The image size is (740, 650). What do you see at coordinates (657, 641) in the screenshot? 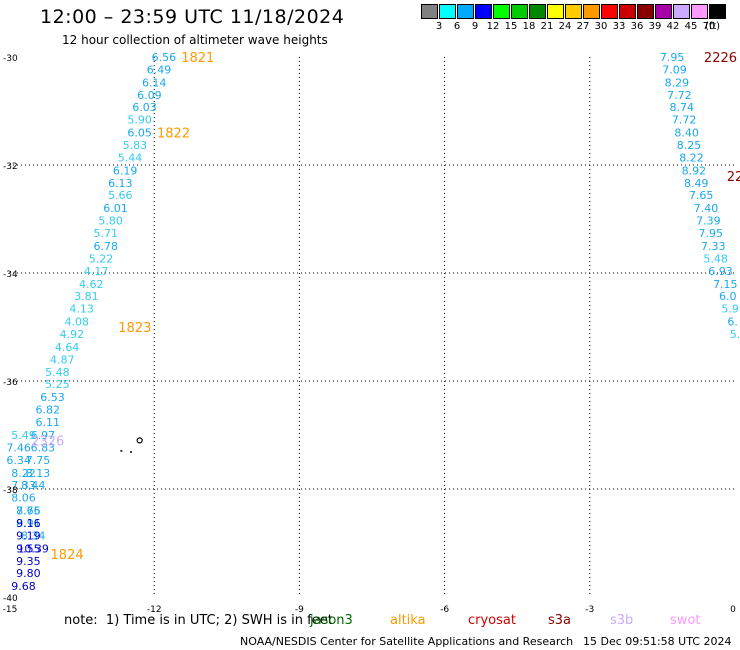
I see `timestamp-text: 15 Dec 09:51:58 UTC 2024` at bounding box center [657, 641].